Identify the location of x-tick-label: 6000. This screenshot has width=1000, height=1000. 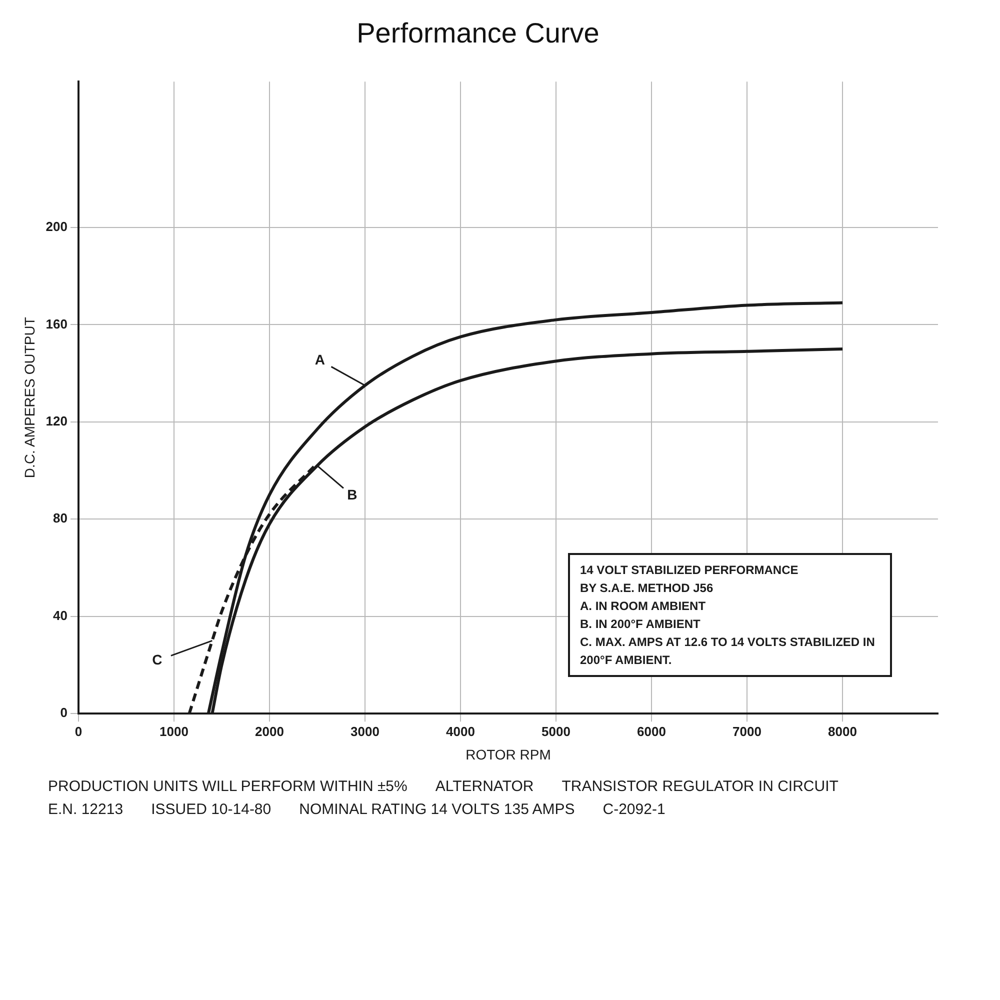
(651, 731).